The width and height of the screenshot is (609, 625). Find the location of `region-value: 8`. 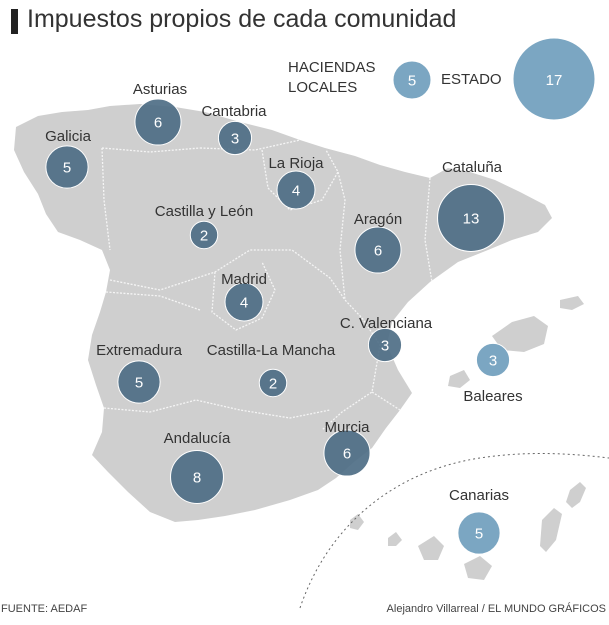

region-value: 8 is located at coordinates (197, 478).